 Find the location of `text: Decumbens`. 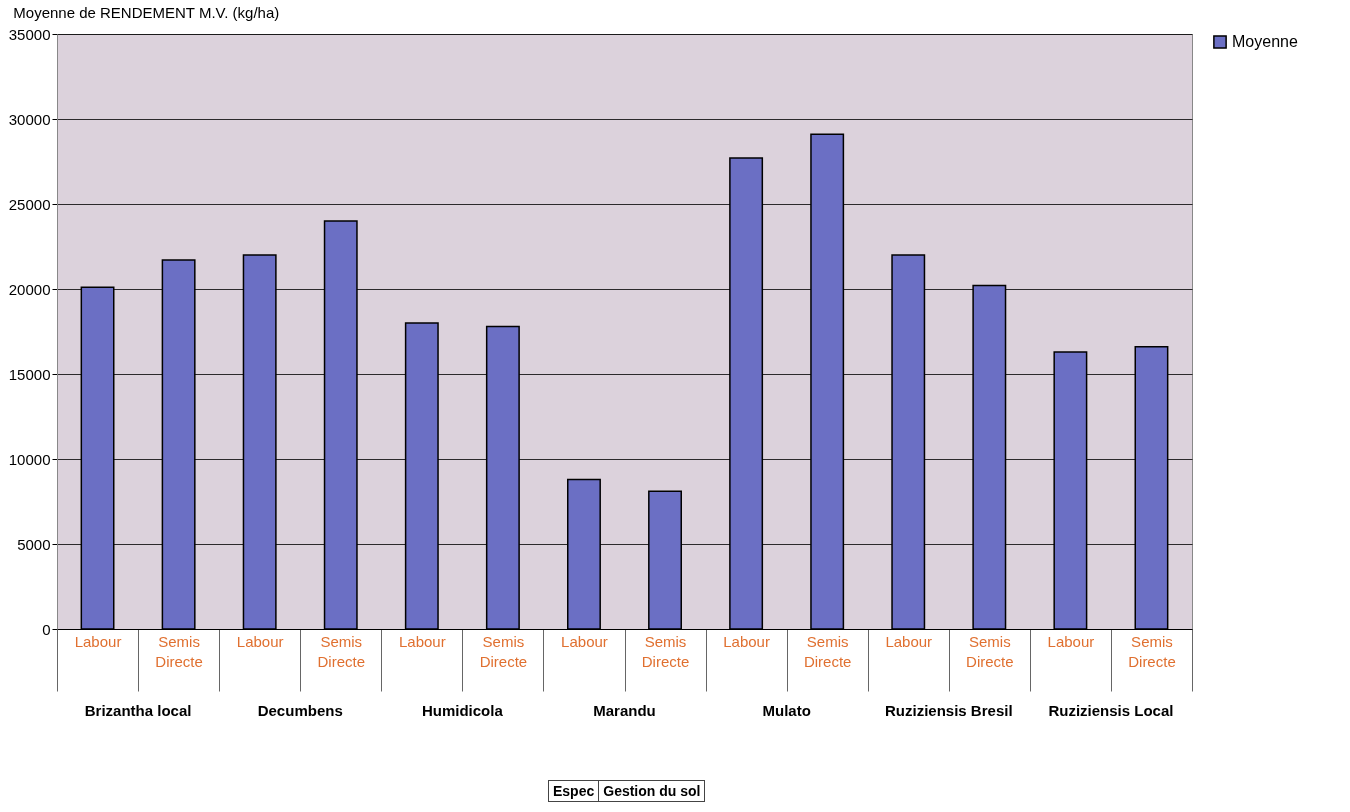

text: Decumbens is located at coordinates (300, 710).